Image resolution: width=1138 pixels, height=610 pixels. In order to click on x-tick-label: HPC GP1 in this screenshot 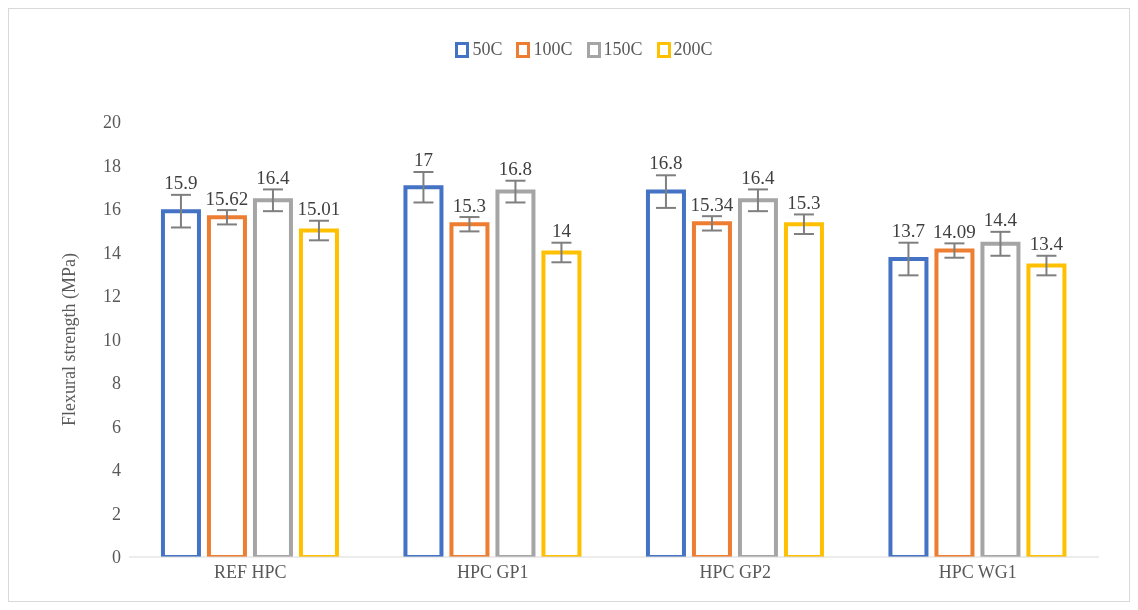, I will do `click(492, 571)`.